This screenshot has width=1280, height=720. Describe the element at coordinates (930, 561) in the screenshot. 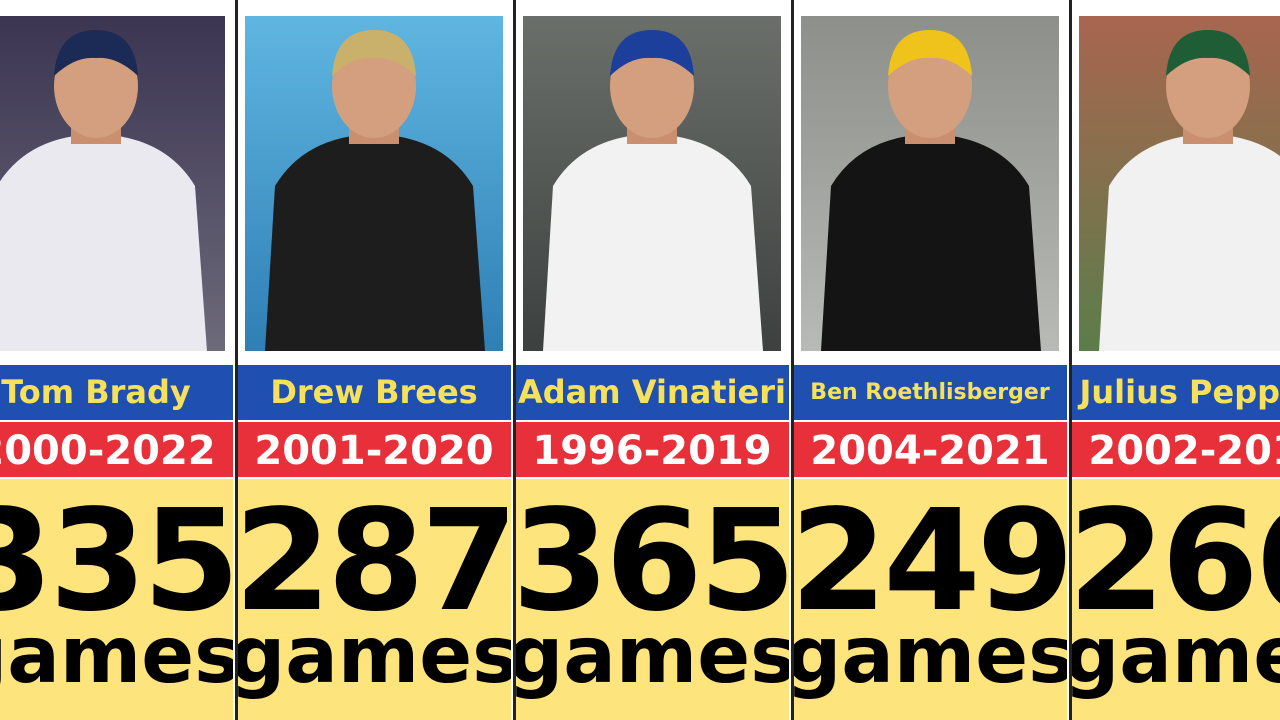

I see `games-count: 249` at that location.